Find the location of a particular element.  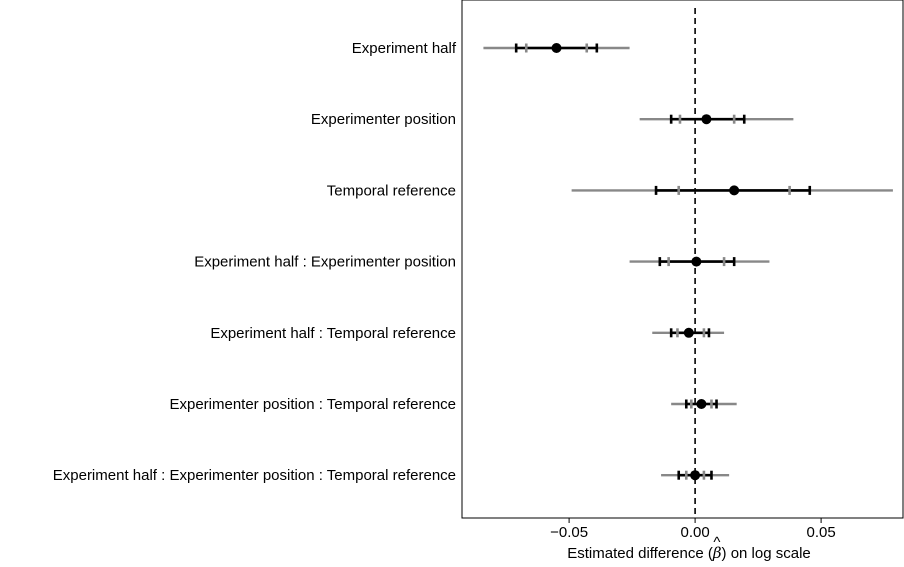

term-label: Experiment half : Temporal reference is located at coordinates (333, 333).